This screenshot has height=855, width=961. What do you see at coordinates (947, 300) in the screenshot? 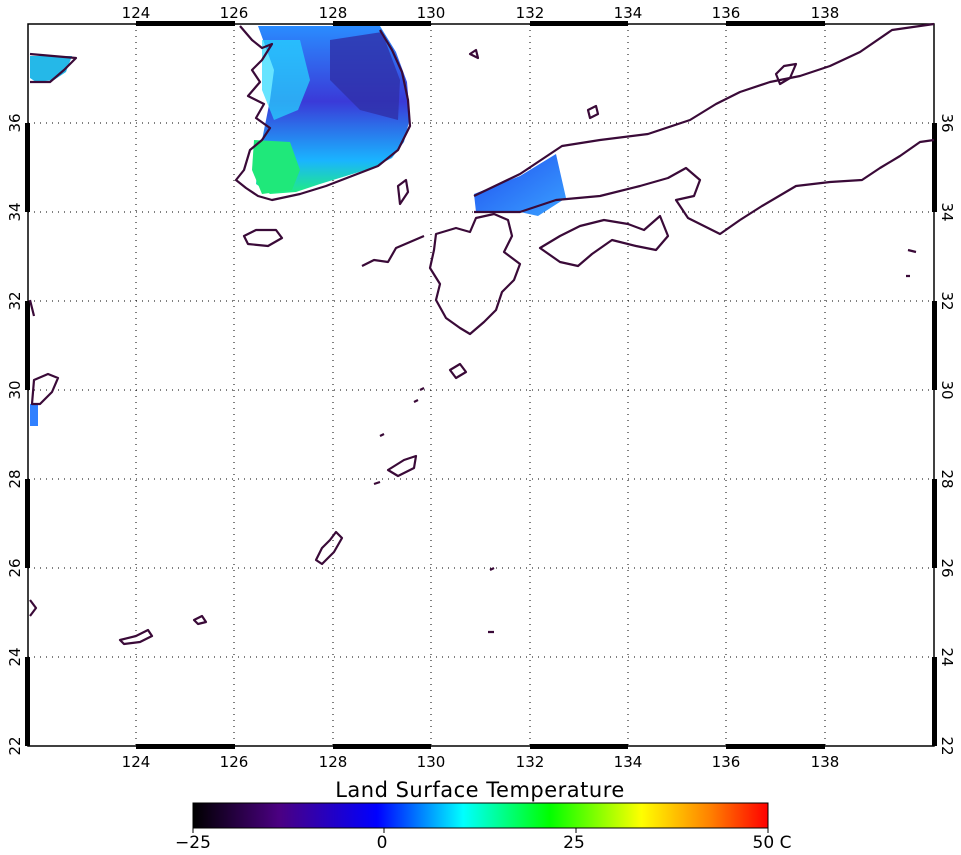
I see `lat-label-right: 32` at bounding box center [947, 300].